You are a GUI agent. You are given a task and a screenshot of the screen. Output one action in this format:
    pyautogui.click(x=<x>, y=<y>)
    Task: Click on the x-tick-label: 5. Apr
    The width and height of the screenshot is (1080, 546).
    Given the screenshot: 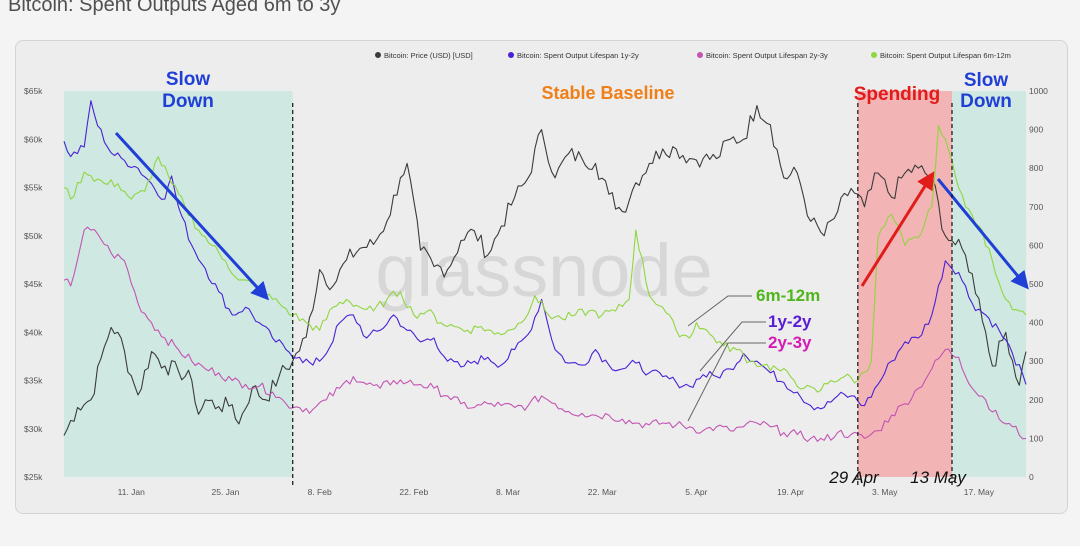 What is the action you would take?
    pyautogui.click(x=696, y=492)
    